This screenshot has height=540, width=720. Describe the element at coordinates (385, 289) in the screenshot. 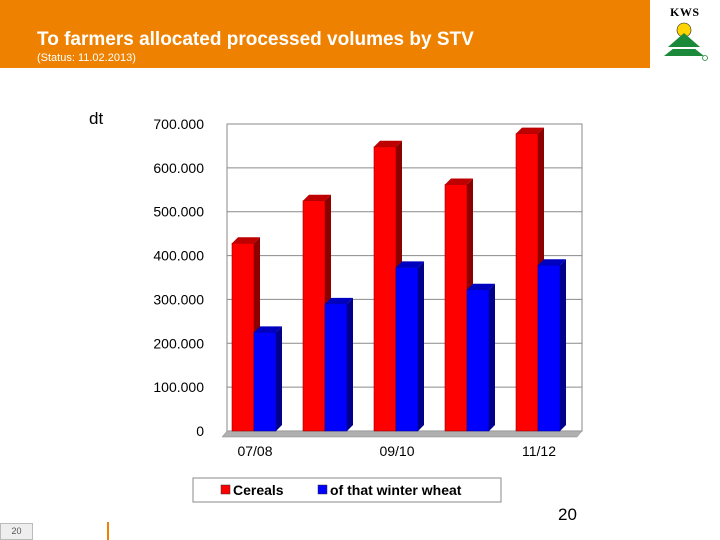

I see `bar-front: Cereals 09/10: 648000` at that location.